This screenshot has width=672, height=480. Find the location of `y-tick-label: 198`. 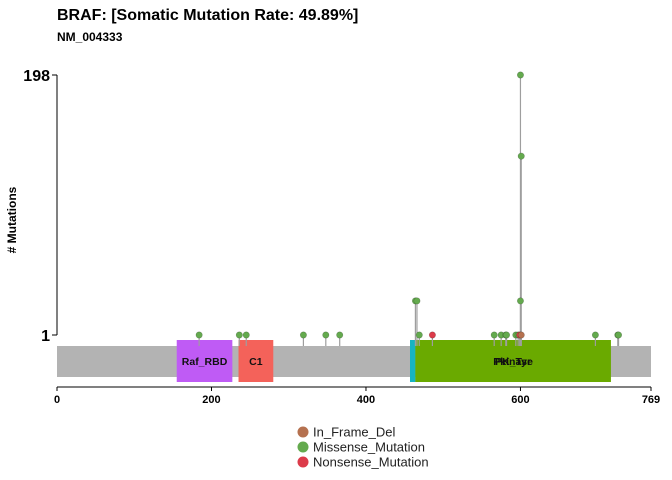

y-tick-label: 198 is located at coordinates (36, 76).